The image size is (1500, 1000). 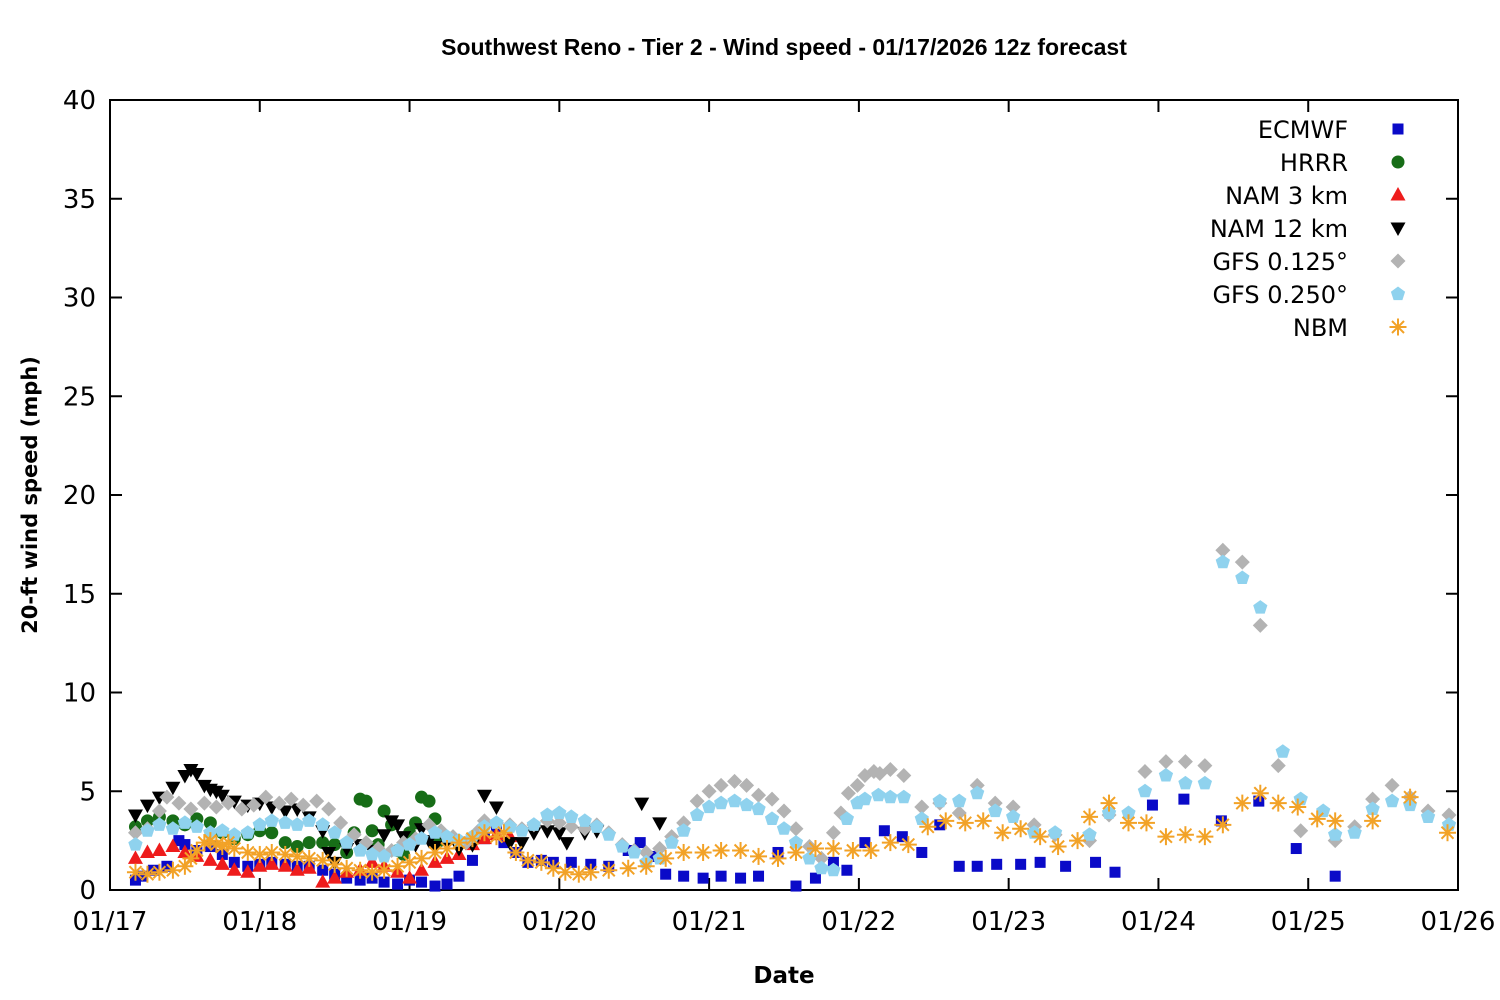 What do you see at coordinates (79, 595) in the screenshot?
I see `y-tick-label: 15` at bounding box center [79, 595].